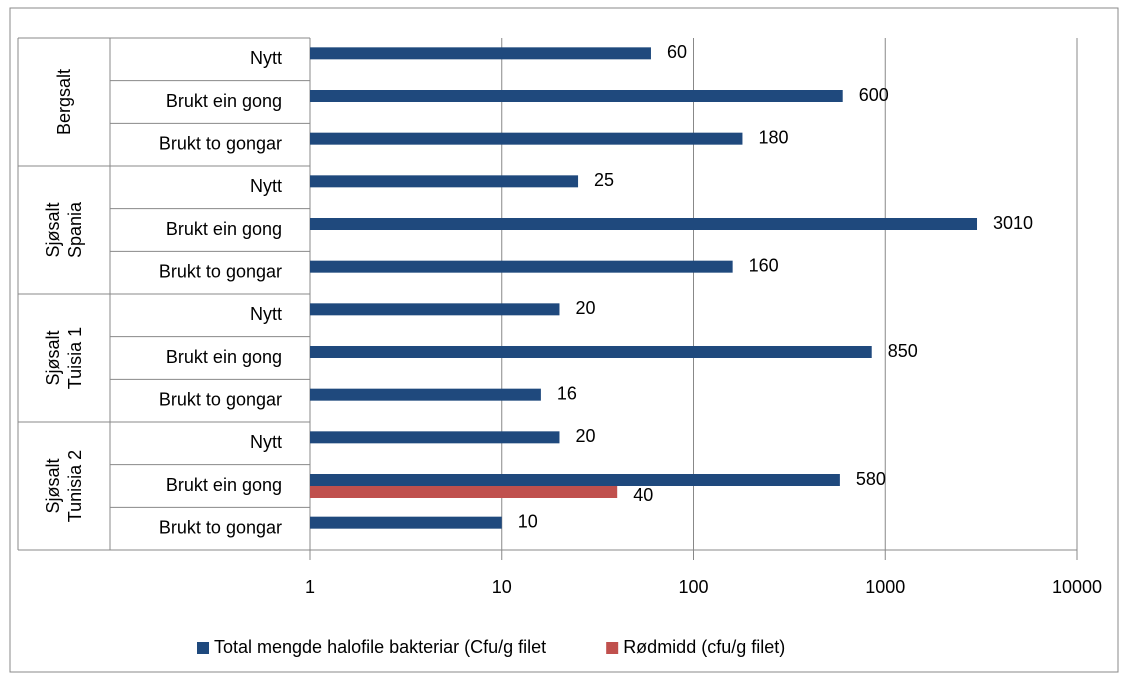 This screenshot has height=680, width=1128. I want to click on group-label-text: Sjøsalt Spania, so click(64, 230).